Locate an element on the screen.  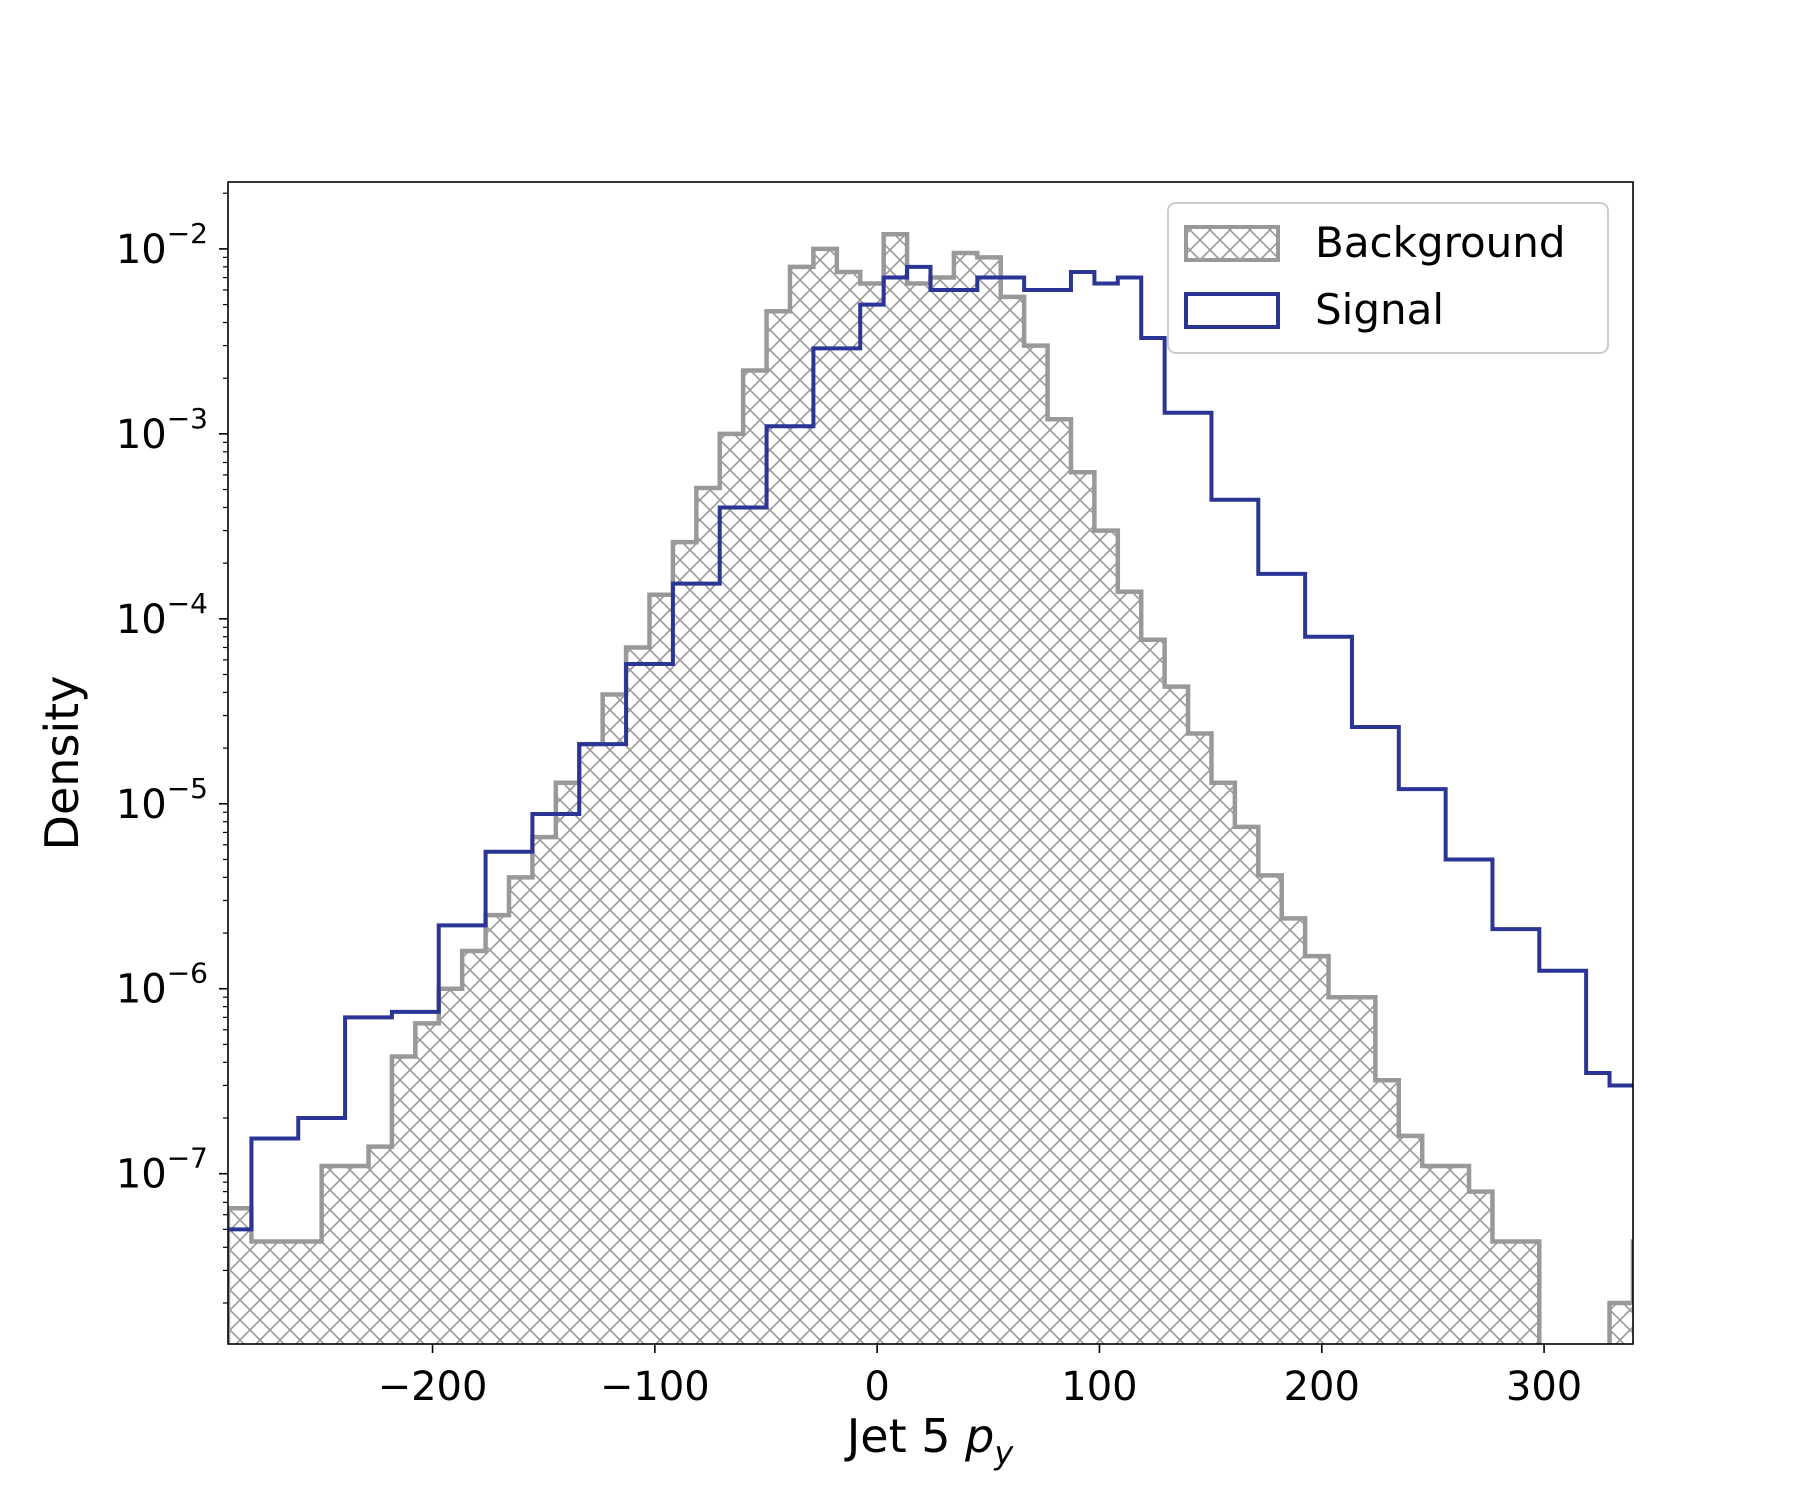
x-tick-label: 300 is located at coordinates (1544, 1387).